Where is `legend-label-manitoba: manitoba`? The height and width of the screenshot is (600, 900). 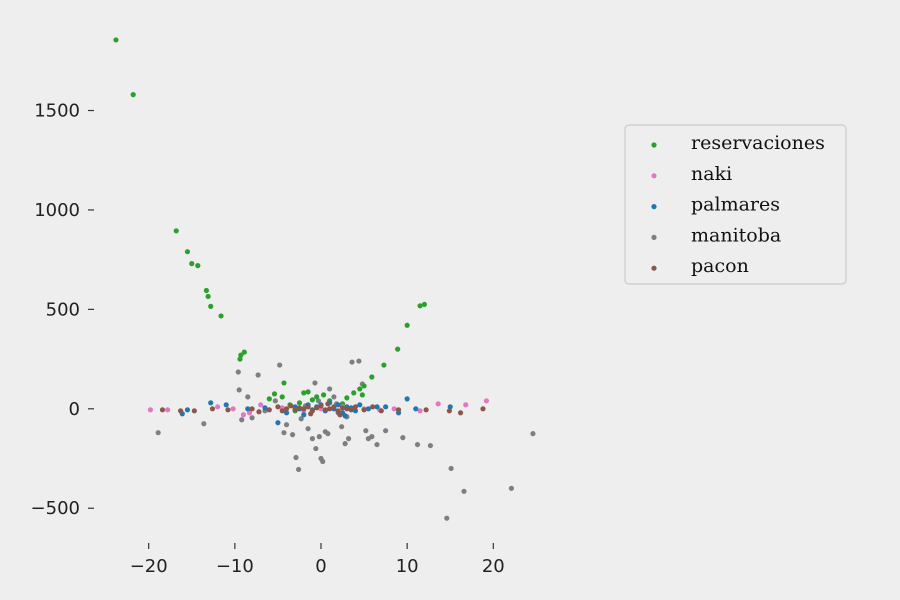 legend-label-manitoba: manitoba is located at coordinates (736, 235).